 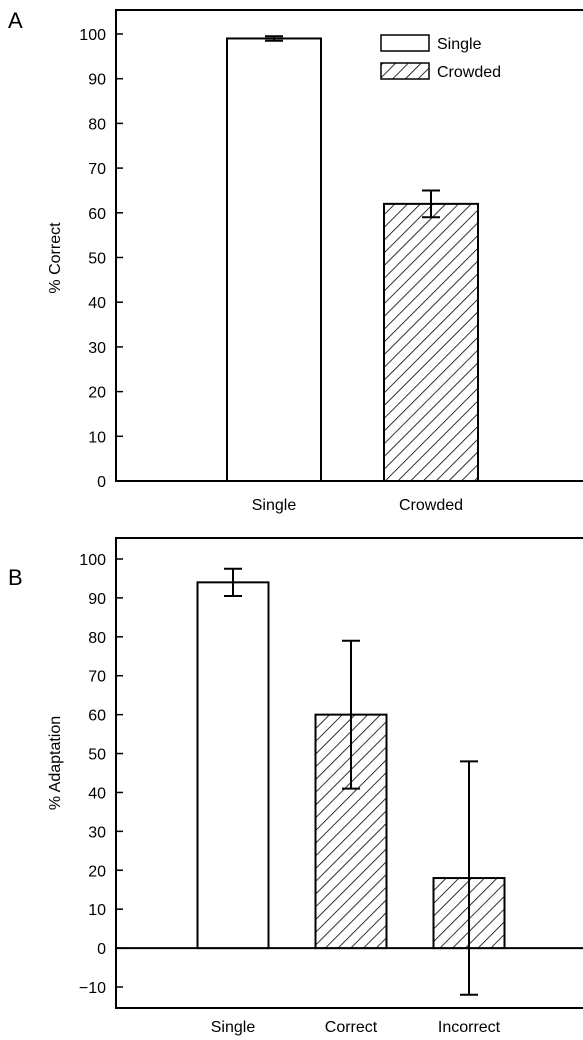 I want to click on bar-crowded, so click(x=431, y=342).